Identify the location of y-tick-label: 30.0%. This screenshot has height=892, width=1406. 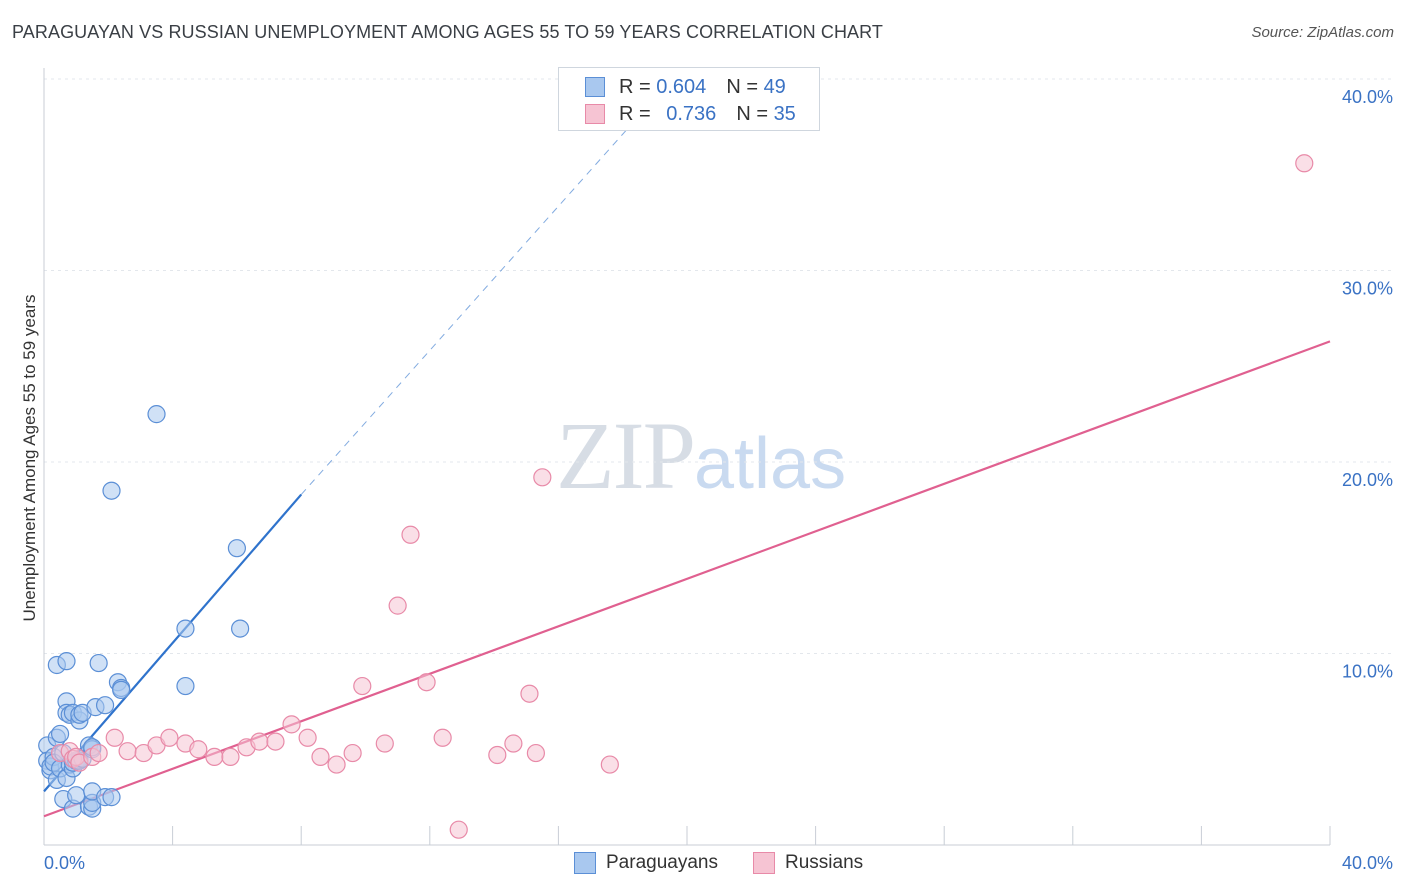
(1367, 289).